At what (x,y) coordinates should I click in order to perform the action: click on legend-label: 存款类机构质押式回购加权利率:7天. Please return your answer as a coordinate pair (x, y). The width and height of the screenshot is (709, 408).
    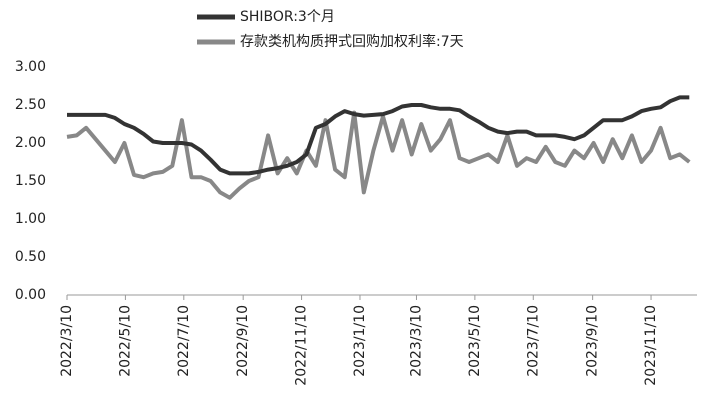
    Looking at the image, I should click on (352, 41).